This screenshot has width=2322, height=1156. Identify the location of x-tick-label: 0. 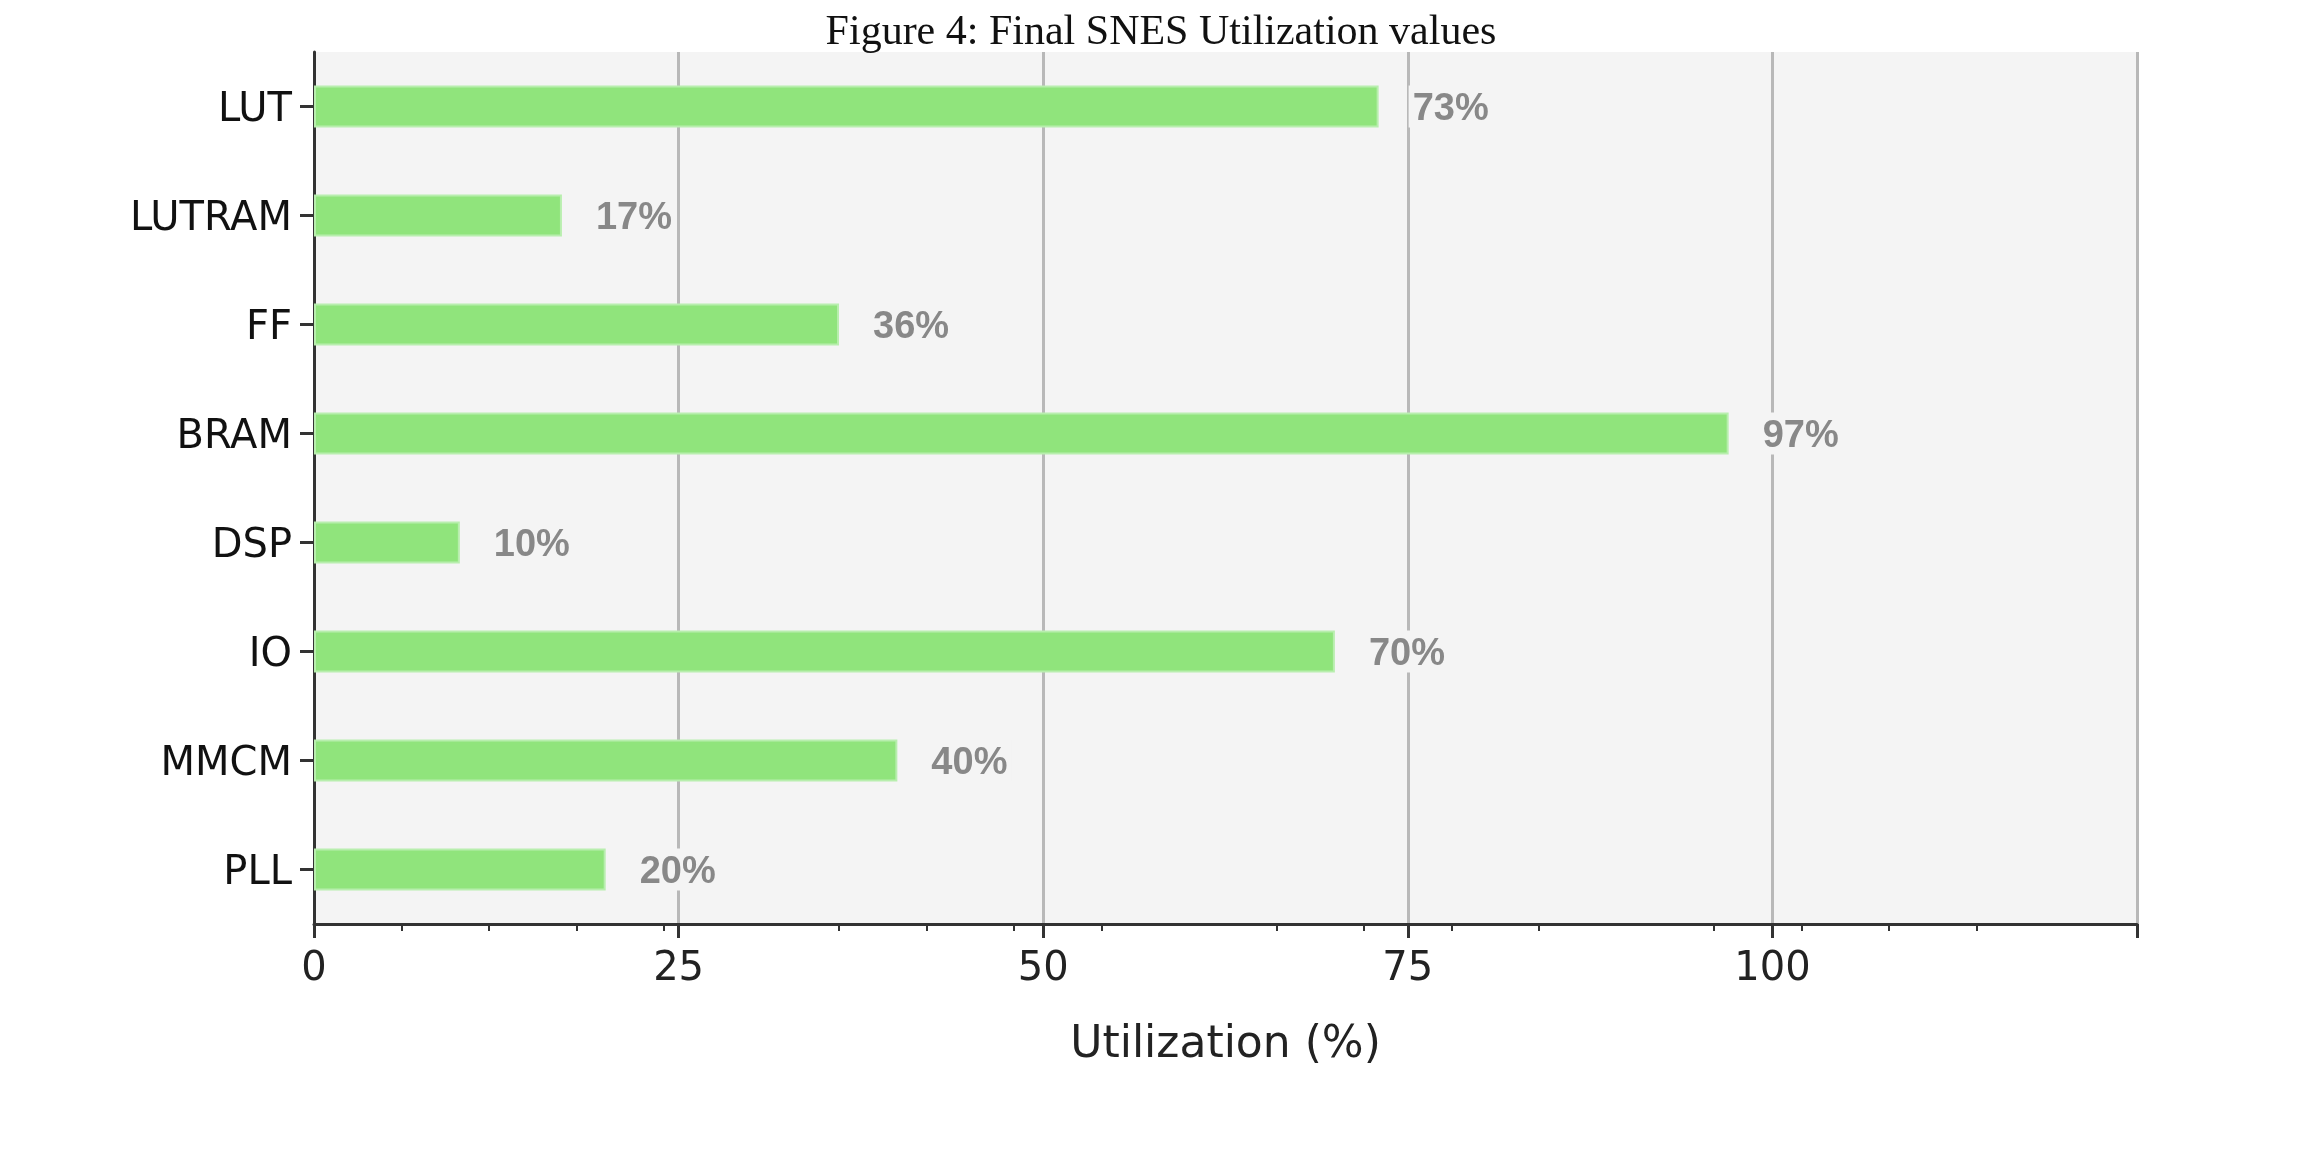
(314, 966).